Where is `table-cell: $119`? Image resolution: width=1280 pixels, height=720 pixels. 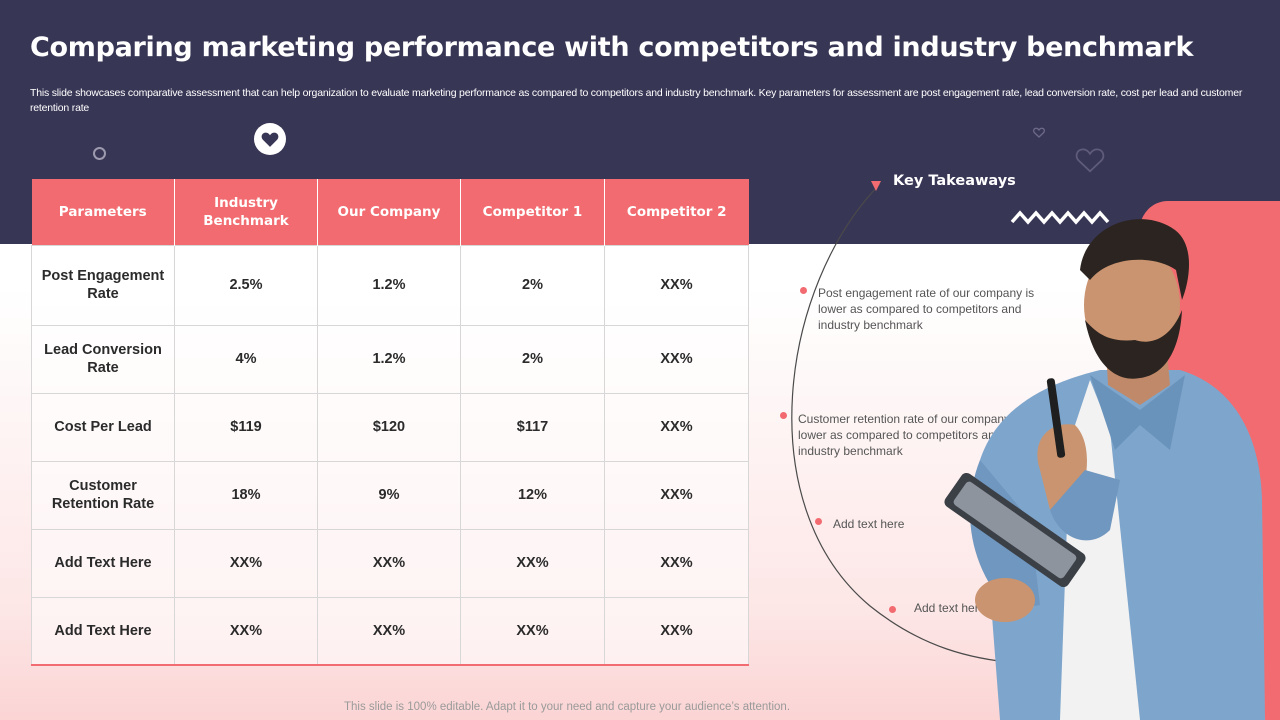
table-cell: $119 is located at coordinates (246, 427).